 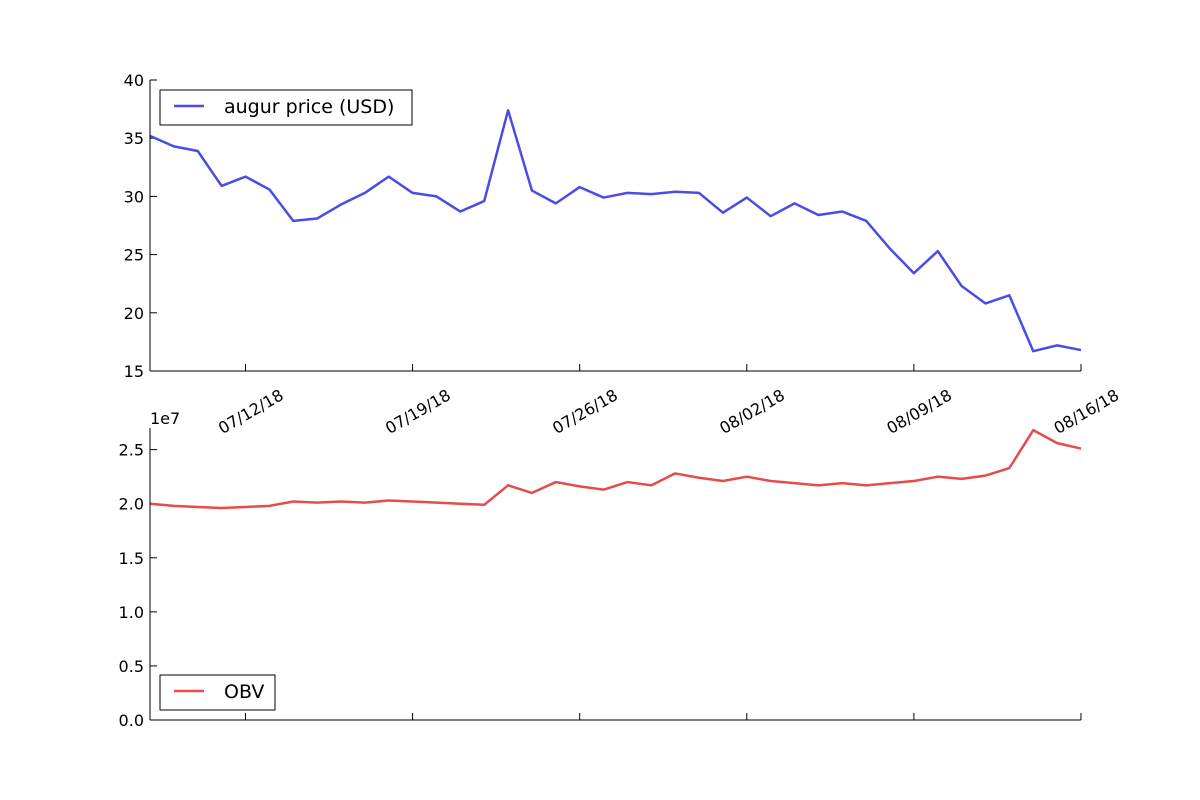 I want to click on obv-y-tick-label: 1.5, so click(x=131, y=558).